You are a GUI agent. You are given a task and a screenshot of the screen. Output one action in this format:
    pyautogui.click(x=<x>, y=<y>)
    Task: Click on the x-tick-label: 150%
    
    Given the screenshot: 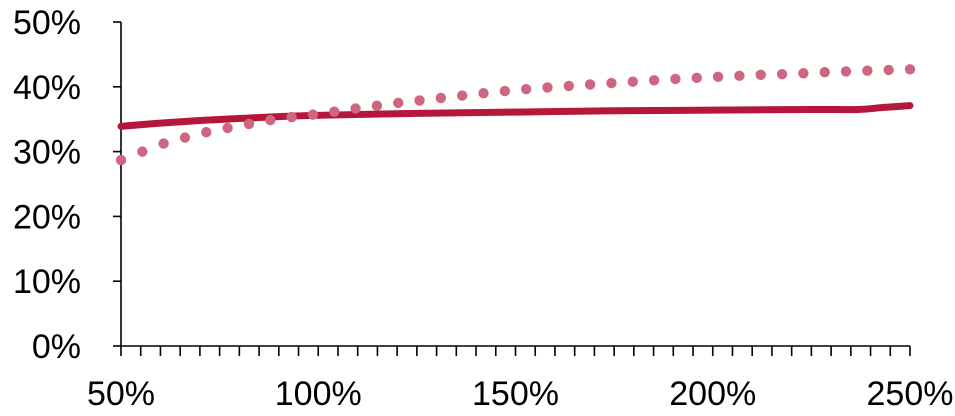 What is the action you would take?
    pyautogui.click(x=515, y=394)
    